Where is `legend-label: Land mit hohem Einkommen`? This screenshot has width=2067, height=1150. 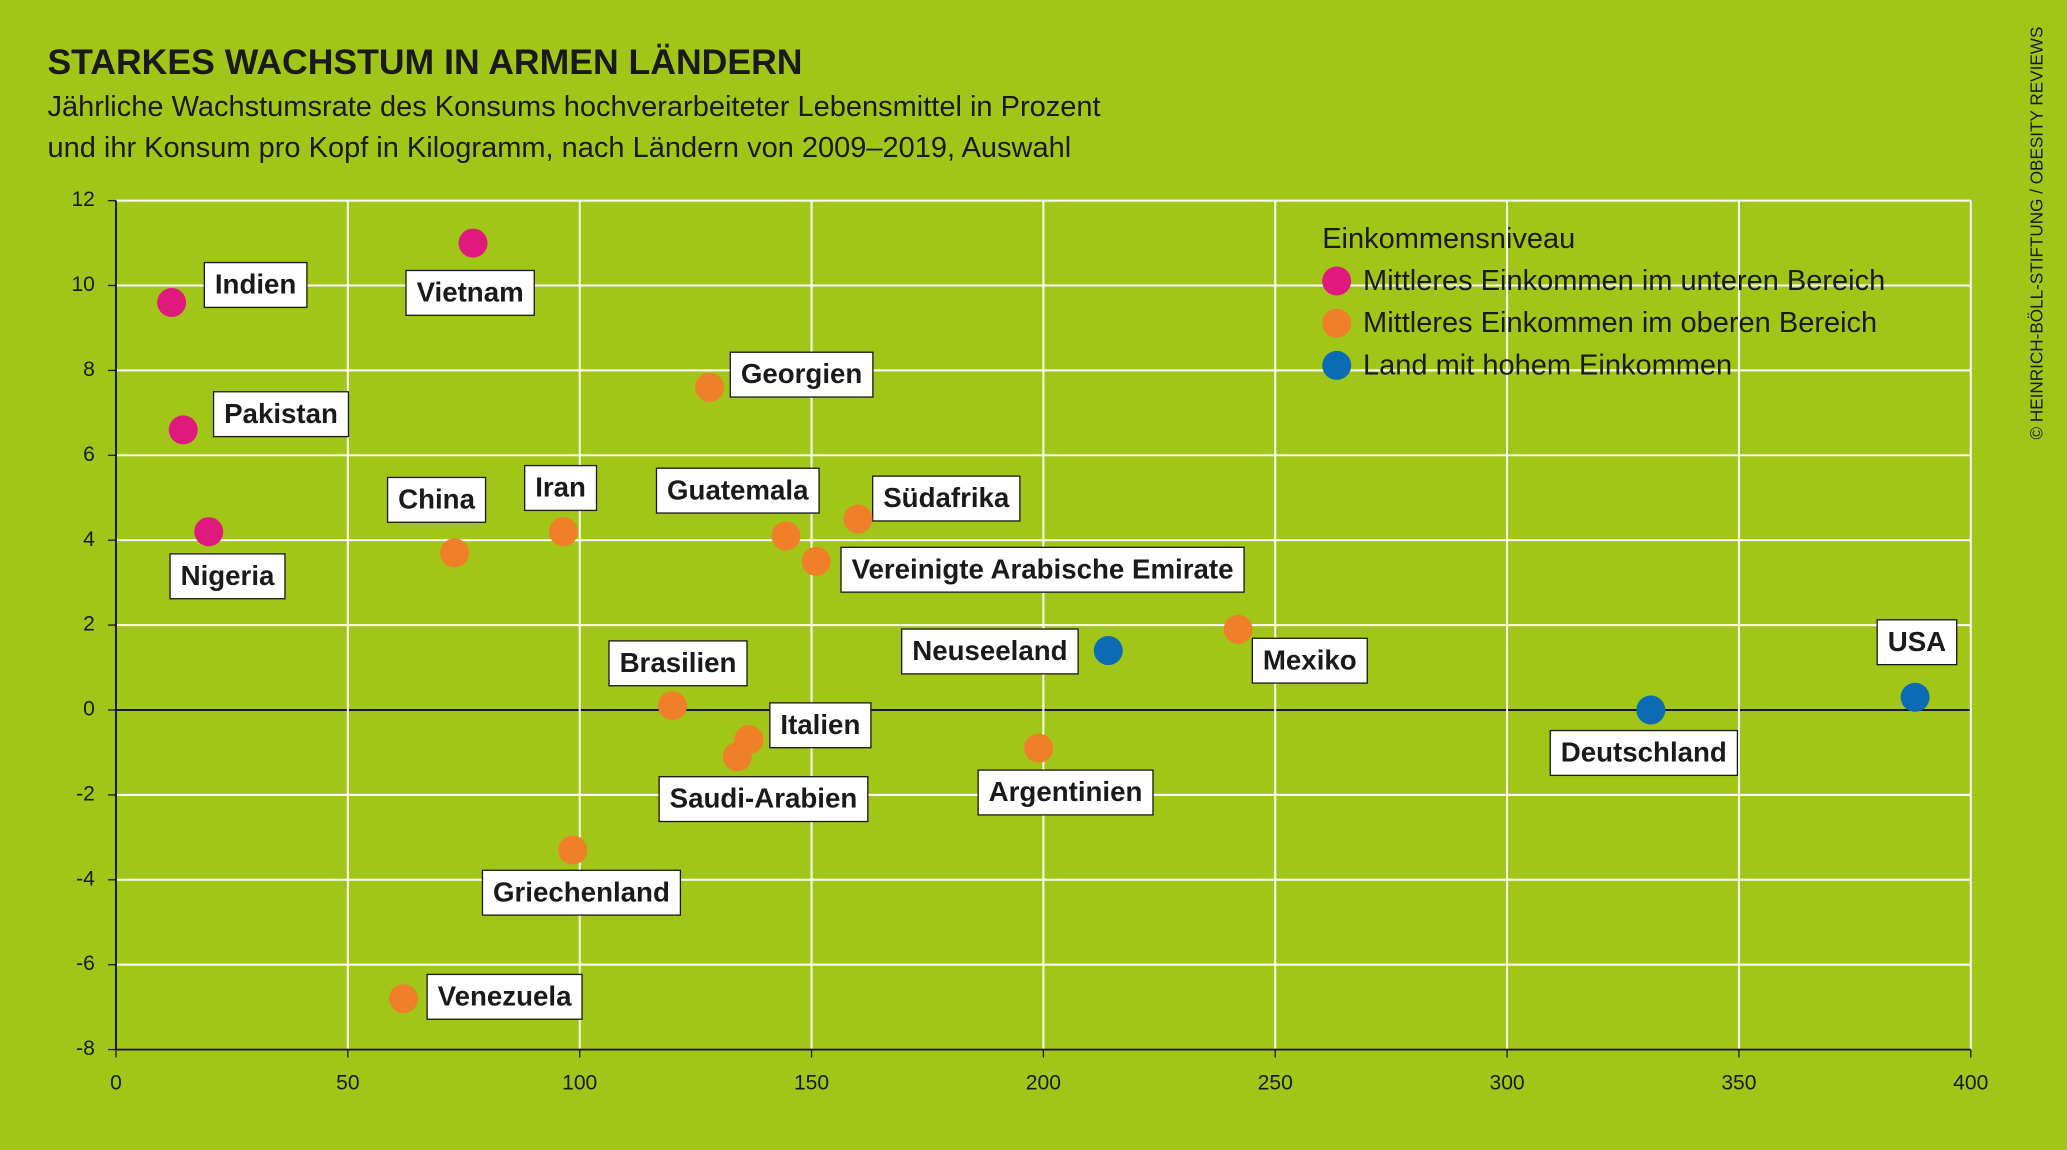 legend-label: Land mit hohem Einkommen is located at coordinates (1547, 365).